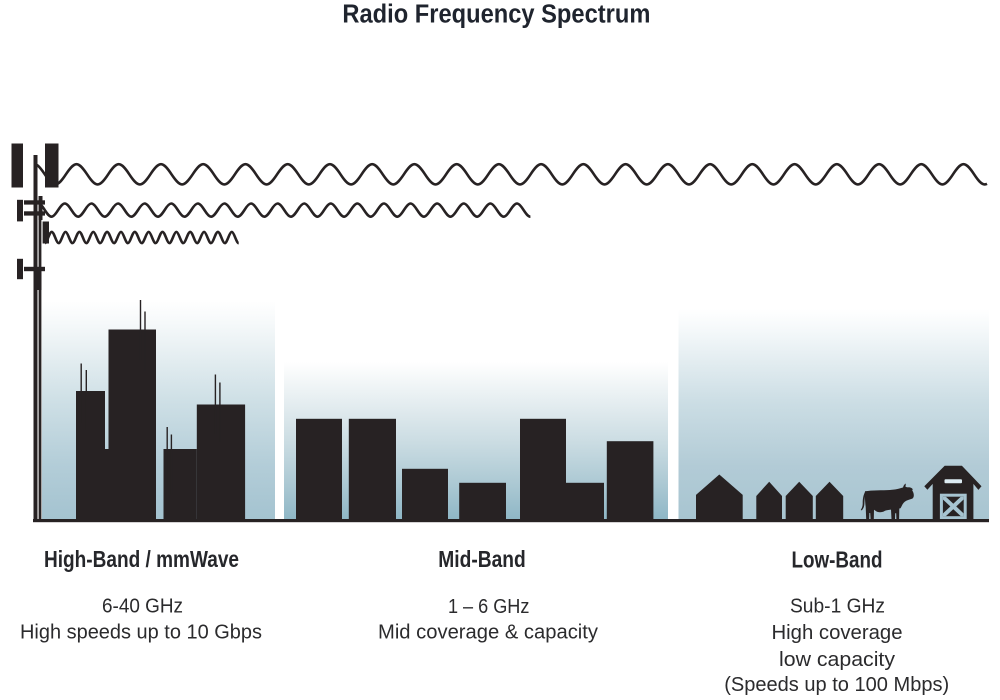  What do you see at coordinates (488, 633) in the screenshot?
I see `svg-text: Mid coverage & capacity` at bounding box center [488, 633].